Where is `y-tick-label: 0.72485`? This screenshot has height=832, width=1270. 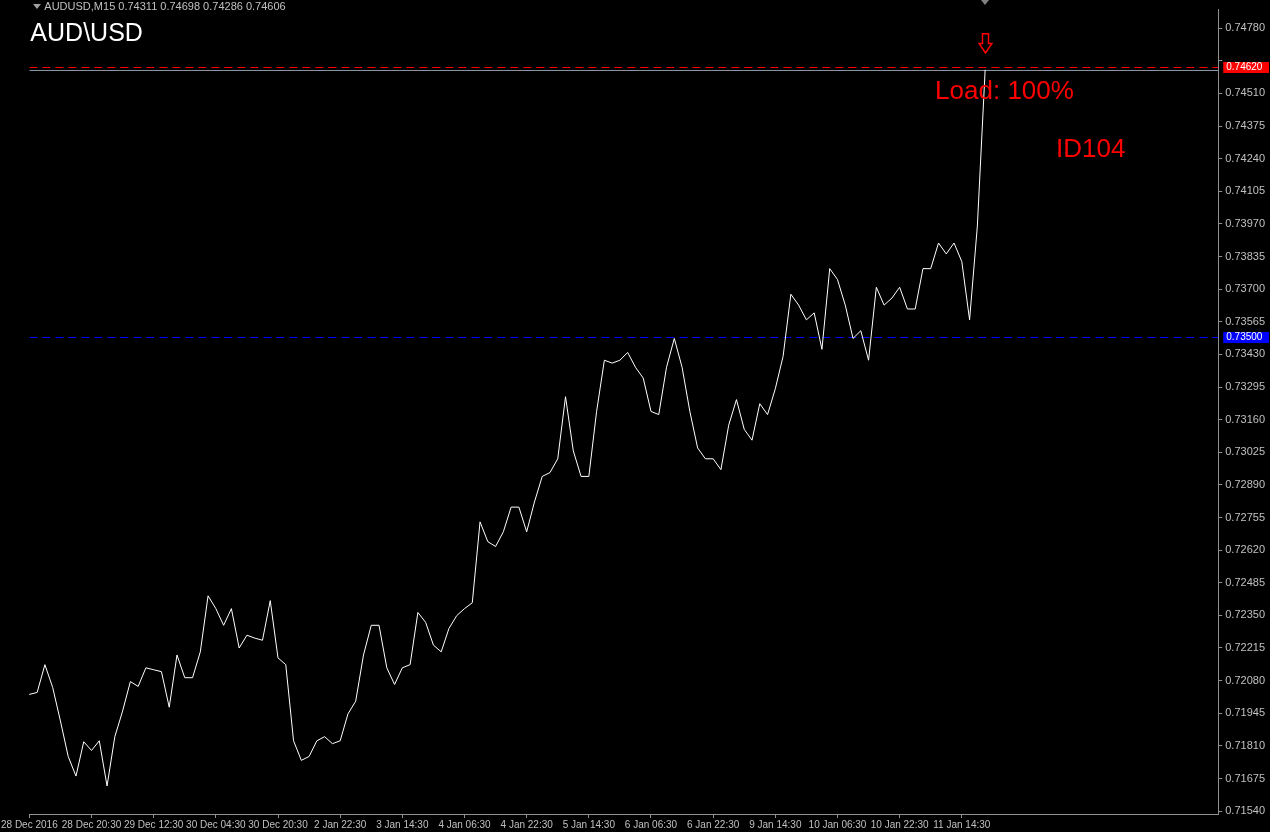
y-tick-label: 0.72485 is located at coordinates (1245, 581).